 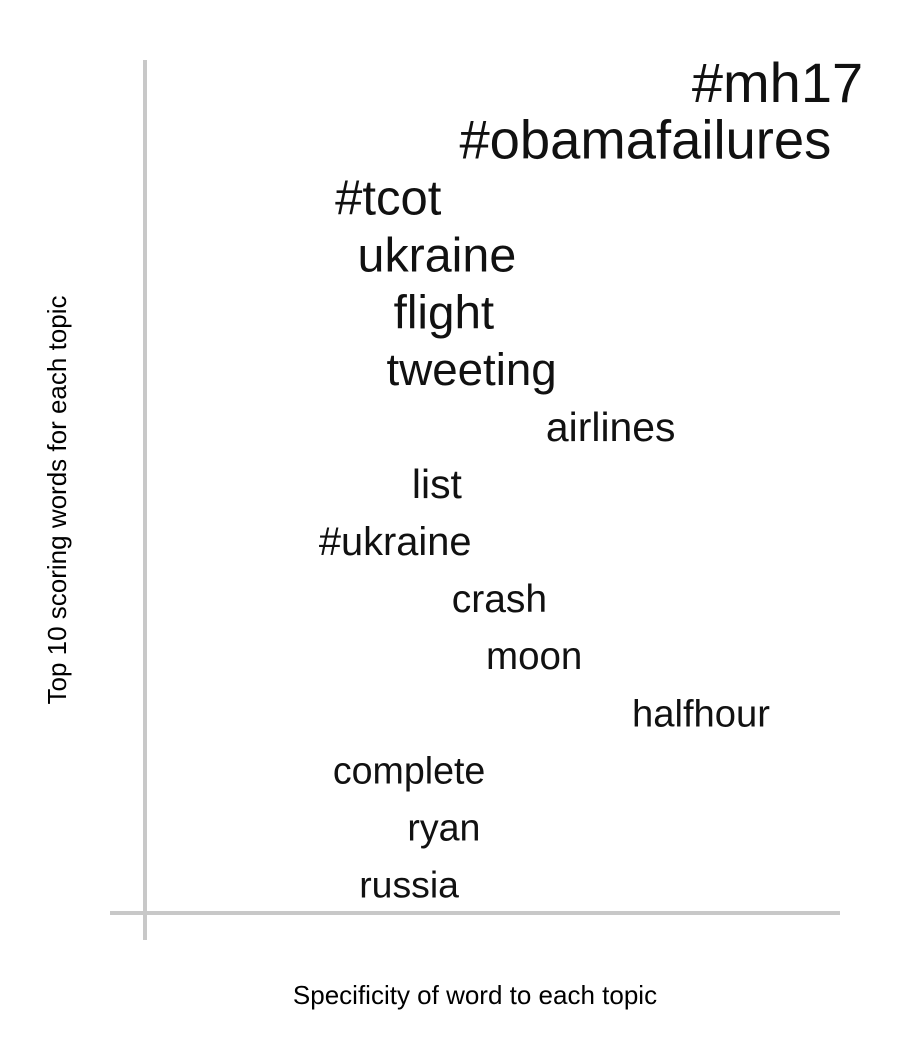 What do you see at coordinates (777, 82) in the screenshot?
I see `word-label: #mh17` at bounding box center [777, 82].